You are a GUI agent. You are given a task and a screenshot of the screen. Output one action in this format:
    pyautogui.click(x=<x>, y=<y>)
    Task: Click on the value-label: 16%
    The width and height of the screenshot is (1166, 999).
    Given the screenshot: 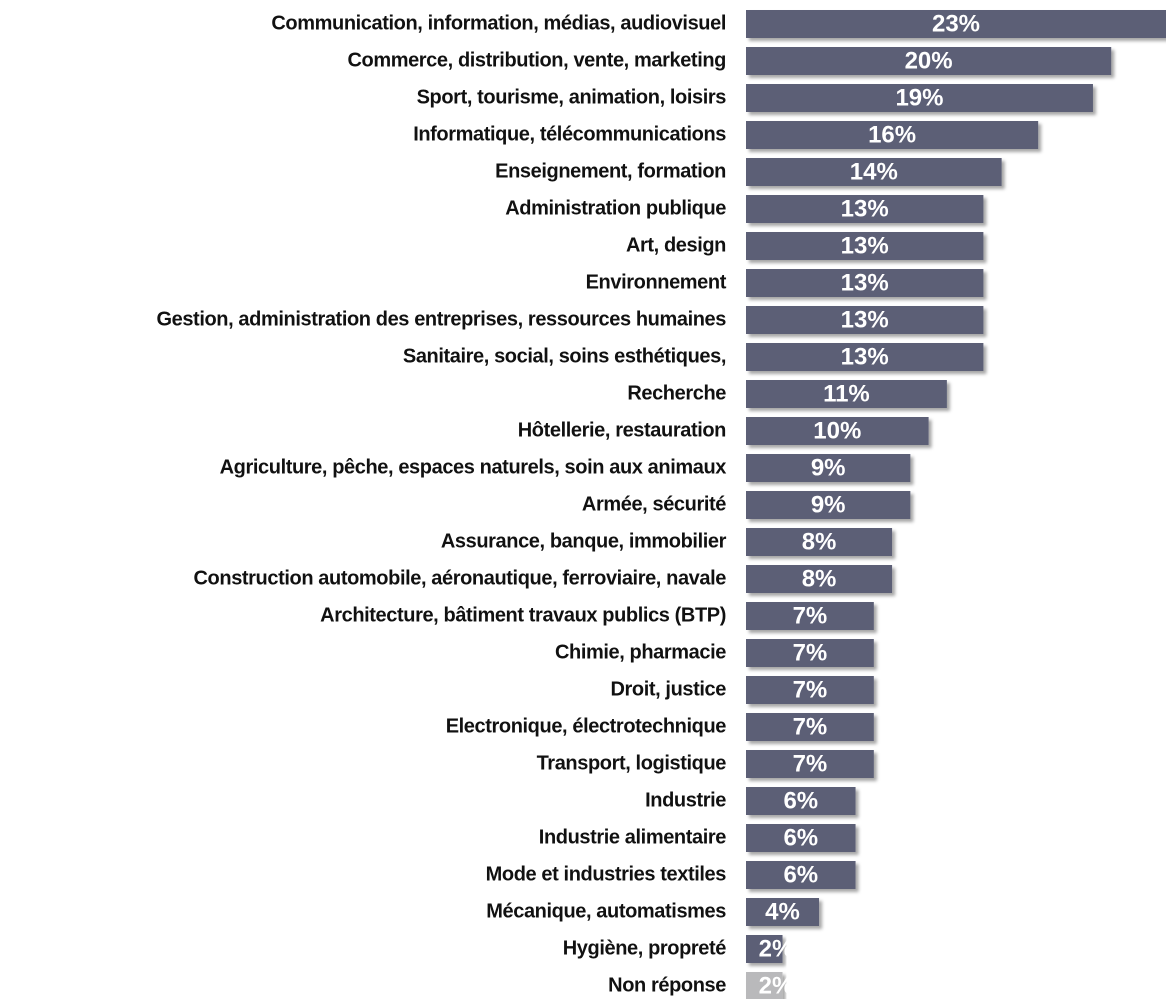 What is the action you would take?
    pyautogui.click(x=892, y=134)
    